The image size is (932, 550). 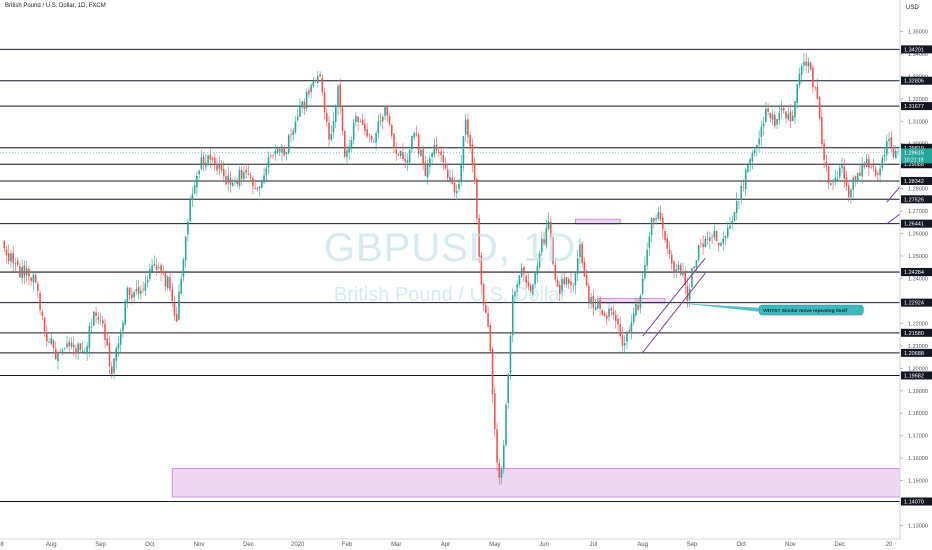 What do you see at coordinates (918, 414) in the screenshot?
I see `y-tick-label: 1.18000` at bounding box center [918, 414].